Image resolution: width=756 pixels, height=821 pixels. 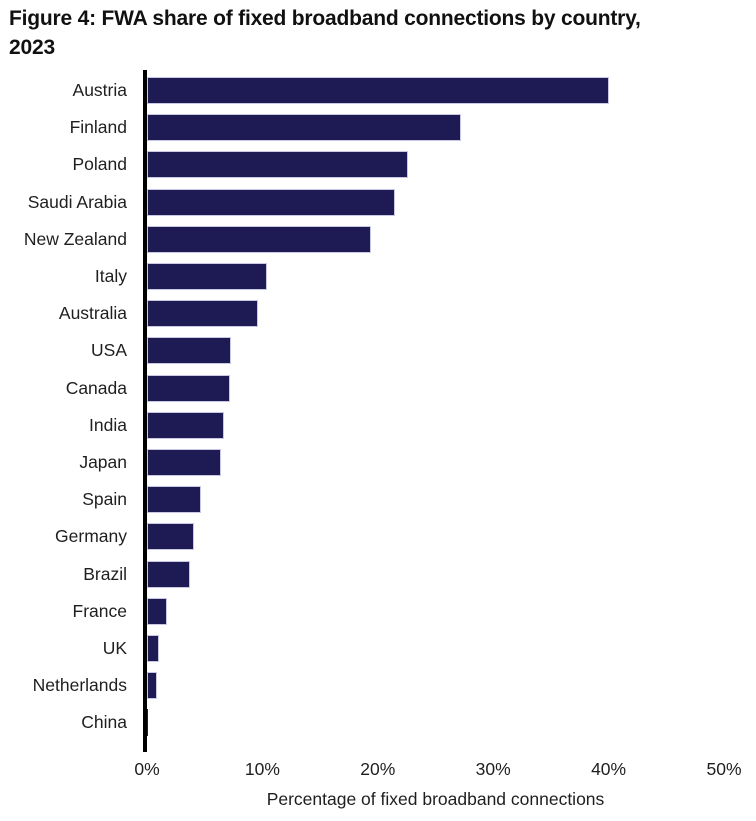 I want to click on bar-row-austria: Austria, so click(x=378, y=90).